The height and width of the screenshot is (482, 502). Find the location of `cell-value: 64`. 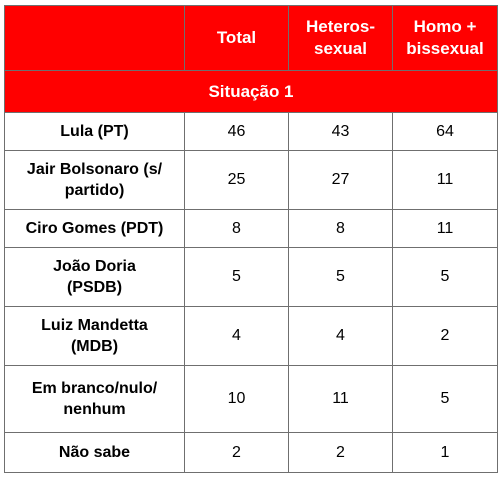

cell-value: 64 is located at coordinates (445, 131).